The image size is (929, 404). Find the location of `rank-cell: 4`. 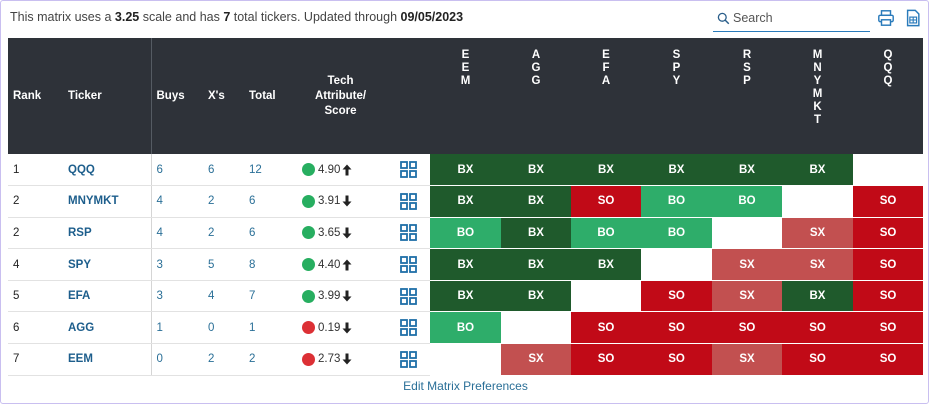

rank-cell: 4 is located at coordinates (35, 264).